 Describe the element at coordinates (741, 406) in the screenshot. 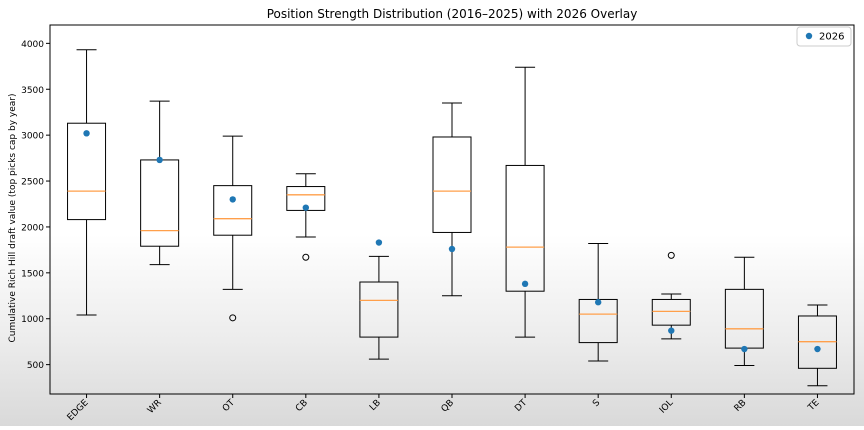

I see `x-tick-label: RB` at that location.